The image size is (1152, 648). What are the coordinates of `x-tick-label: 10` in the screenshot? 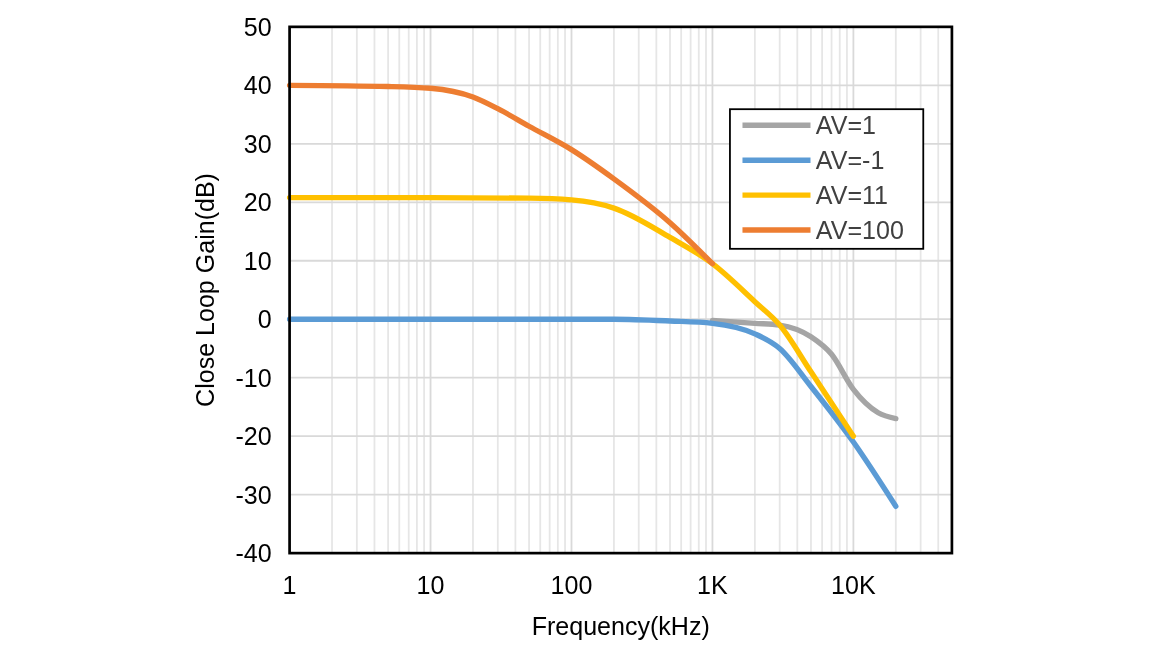 It's located at (430, 585).